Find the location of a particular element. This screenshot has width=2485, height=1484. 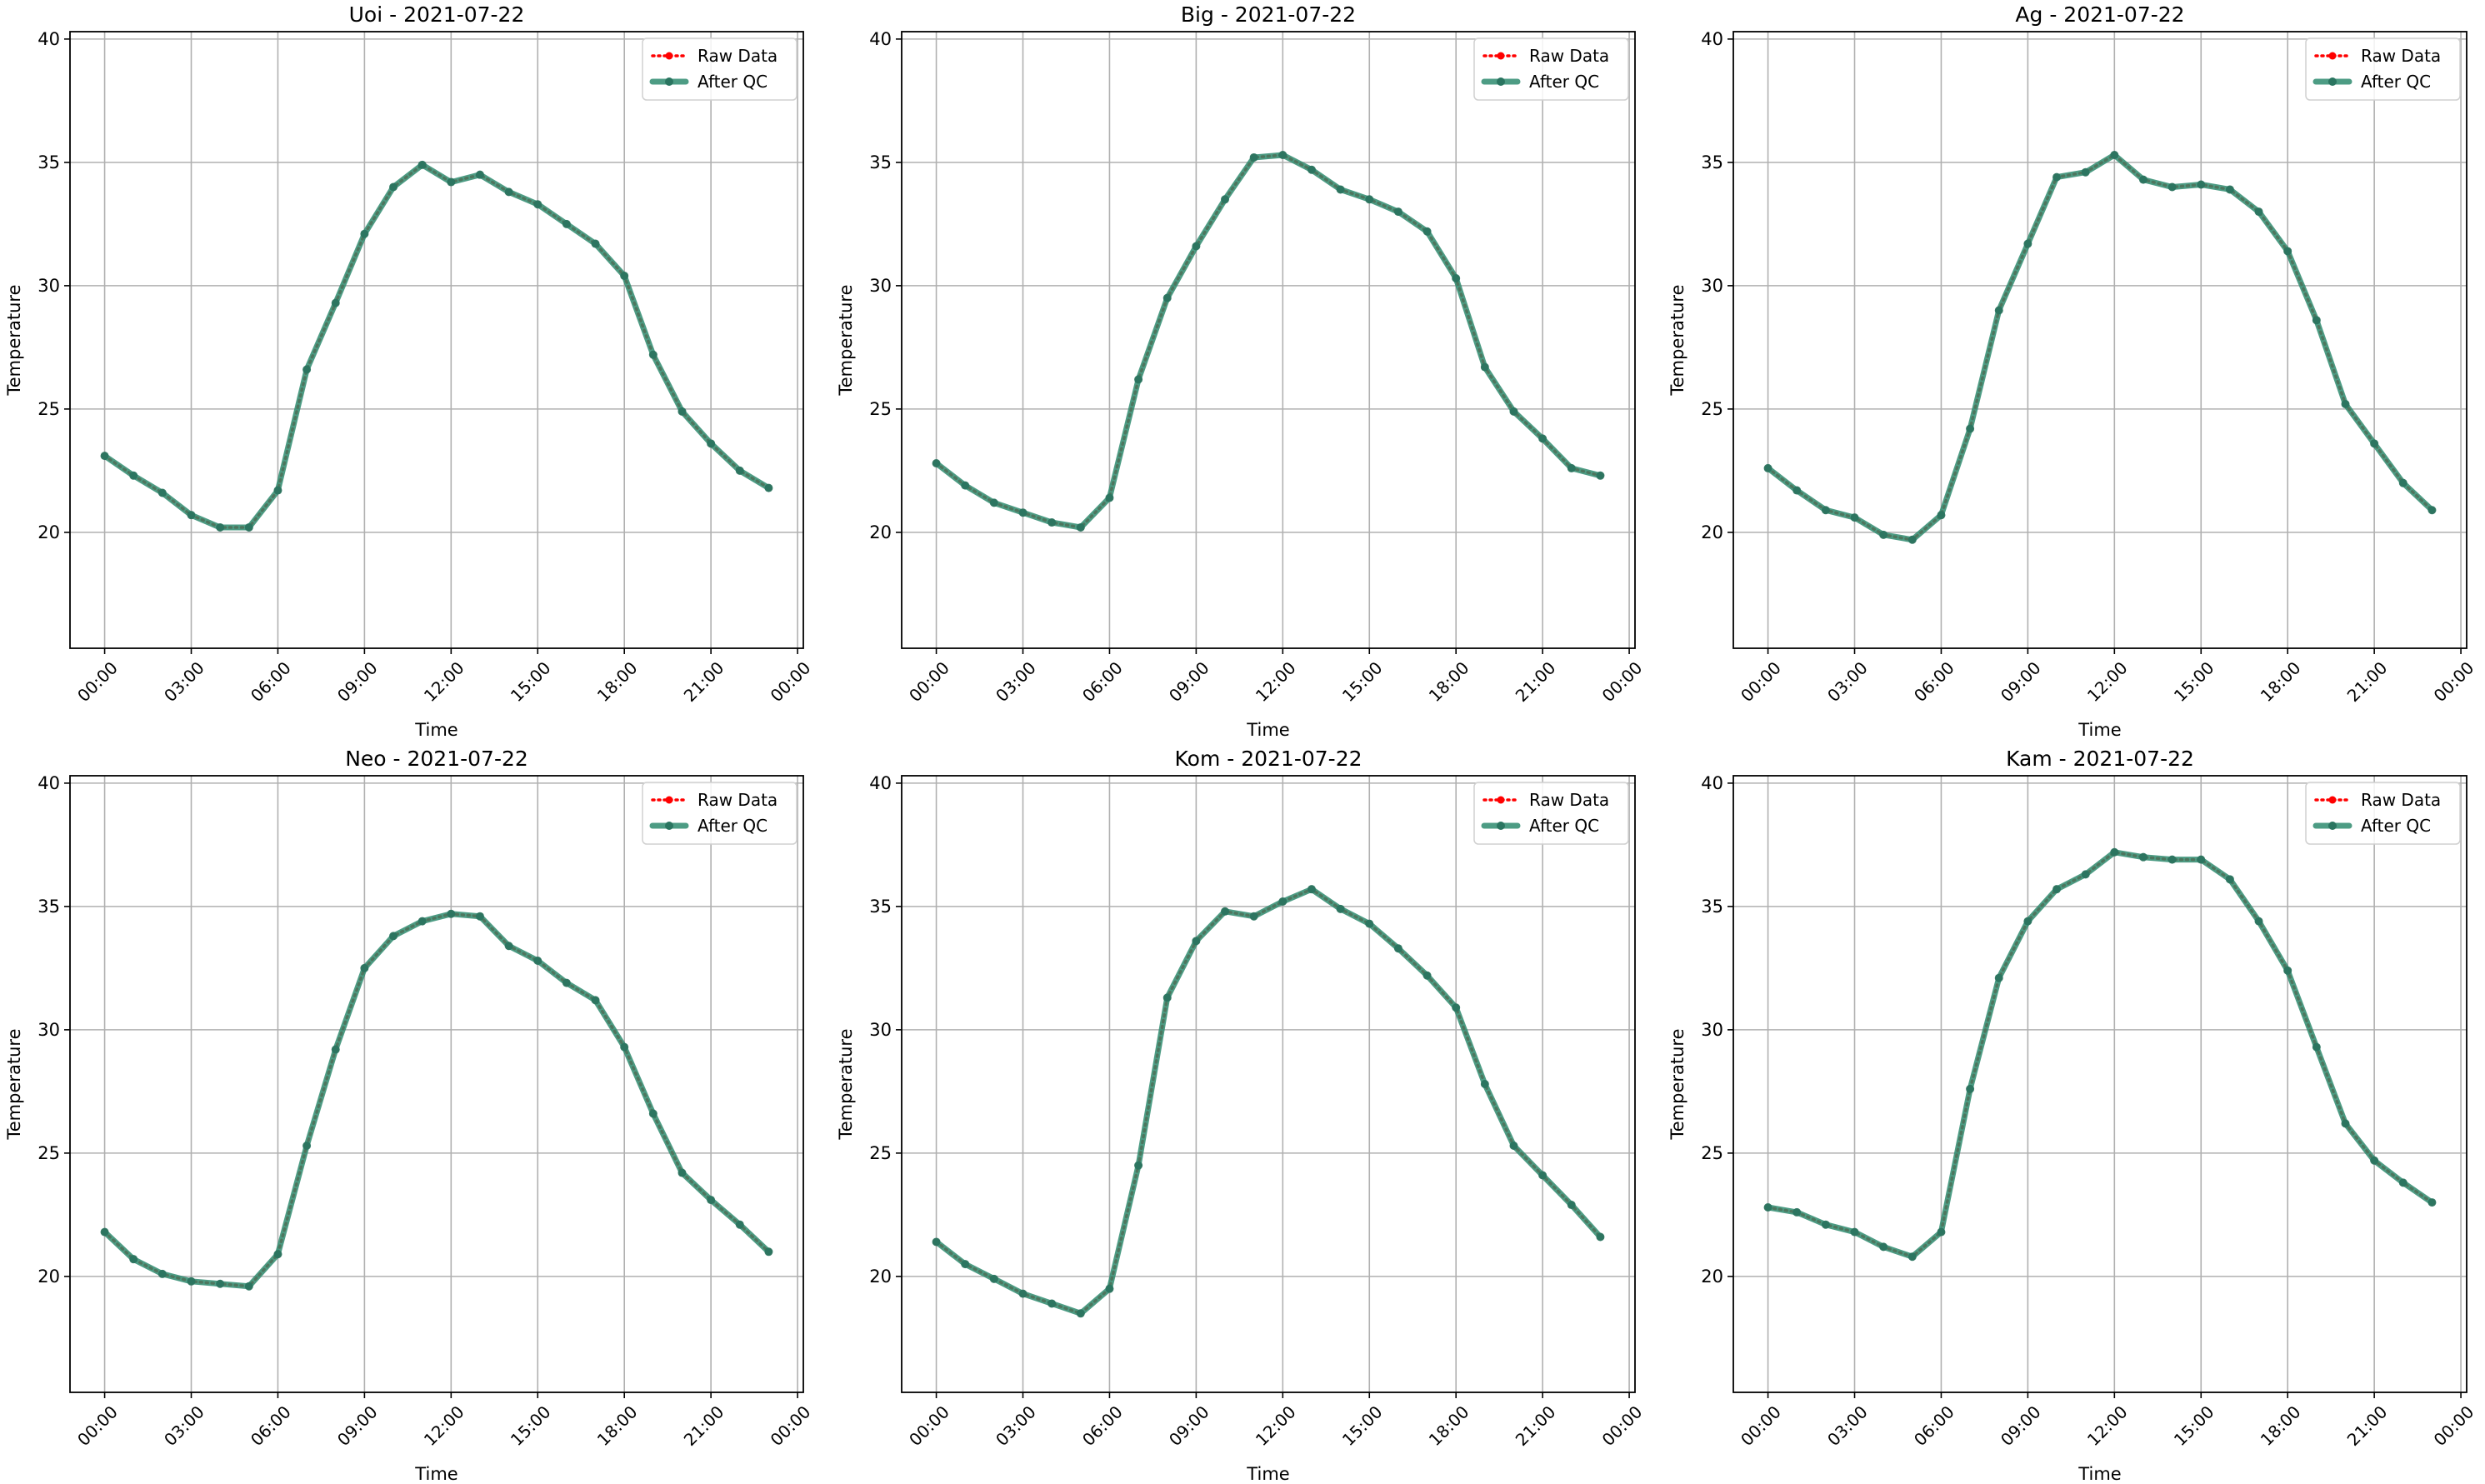

series-line-after-qc is located at coordinates (1268, 341).